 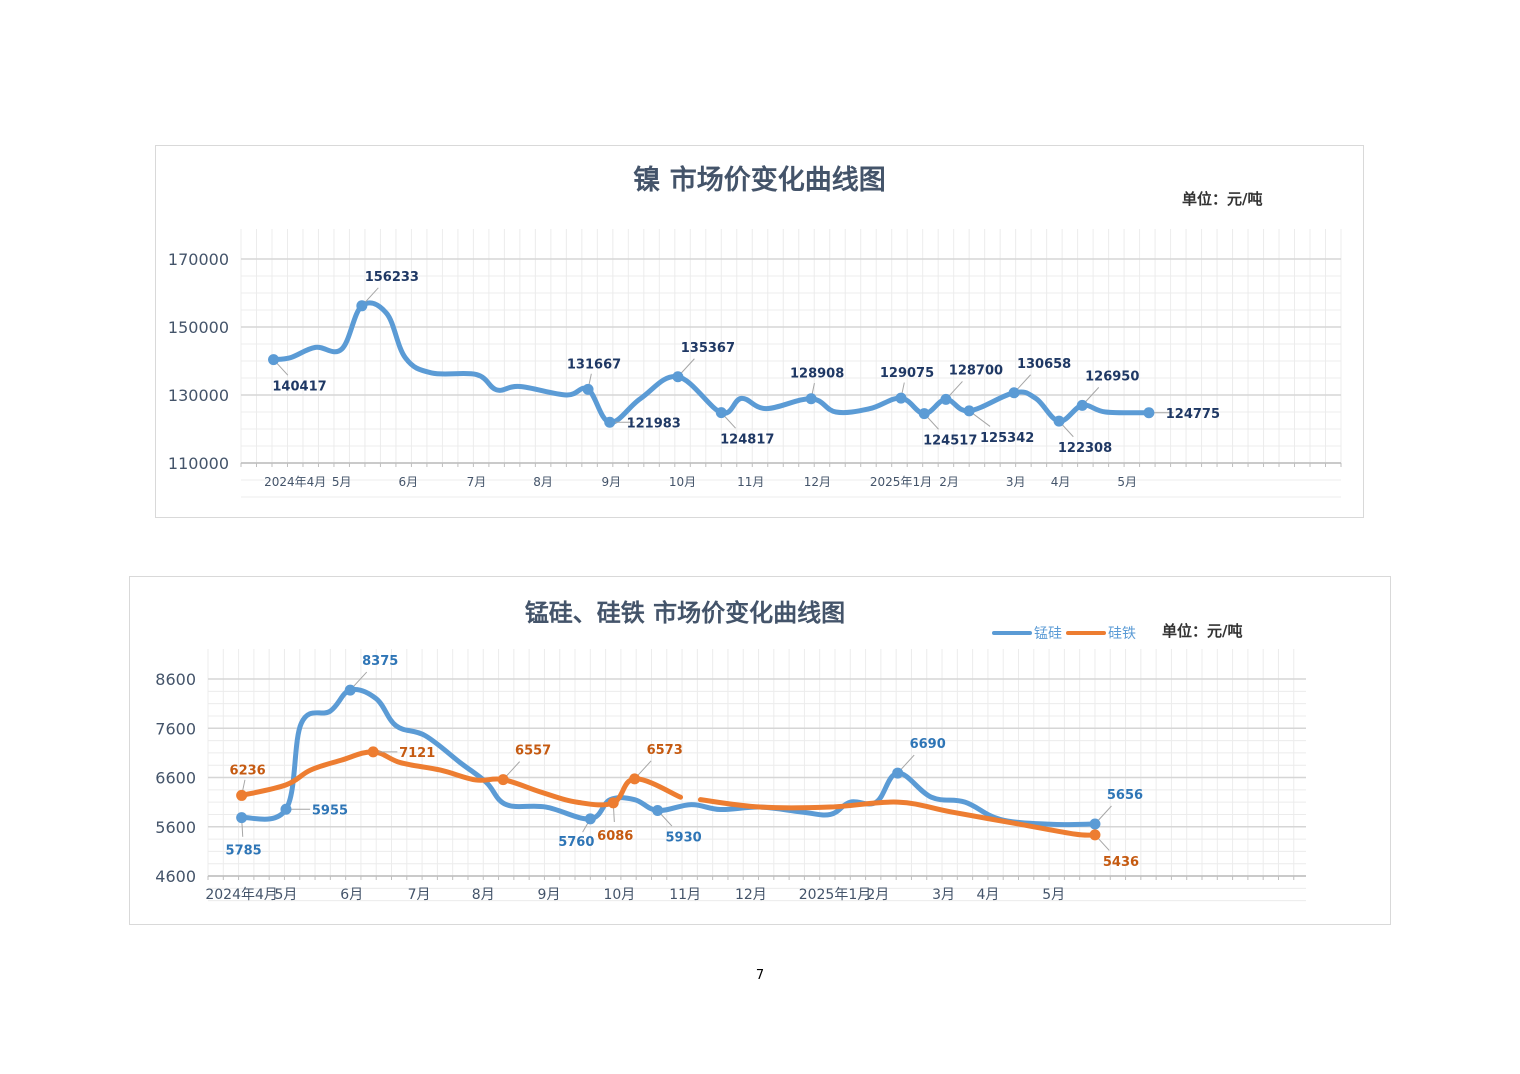 I want to click on page-number: 7, so click(x=760, y=975).